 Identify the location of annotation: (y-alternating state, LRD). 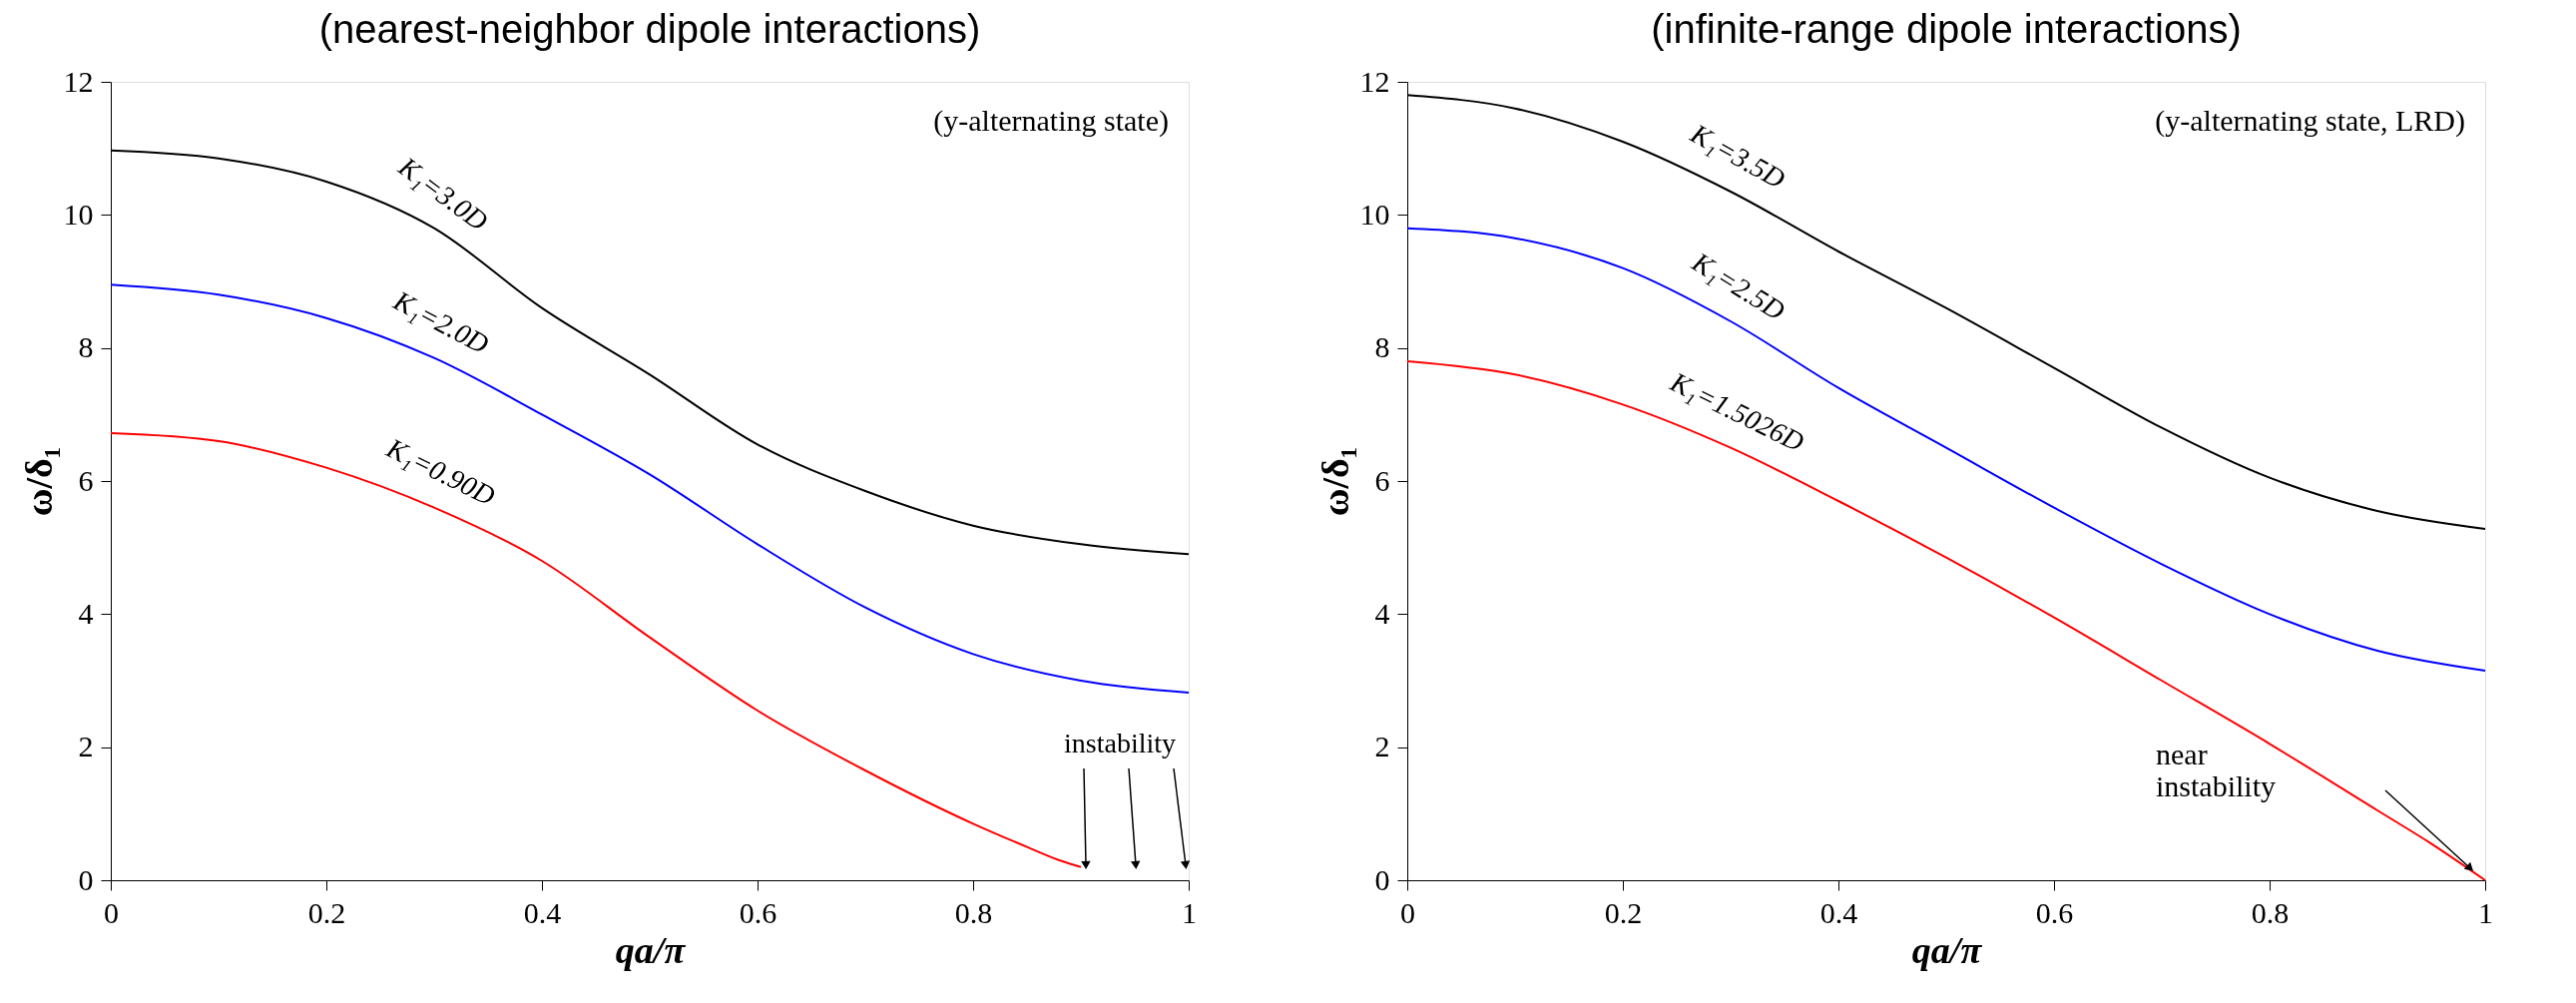
(2310, 121).